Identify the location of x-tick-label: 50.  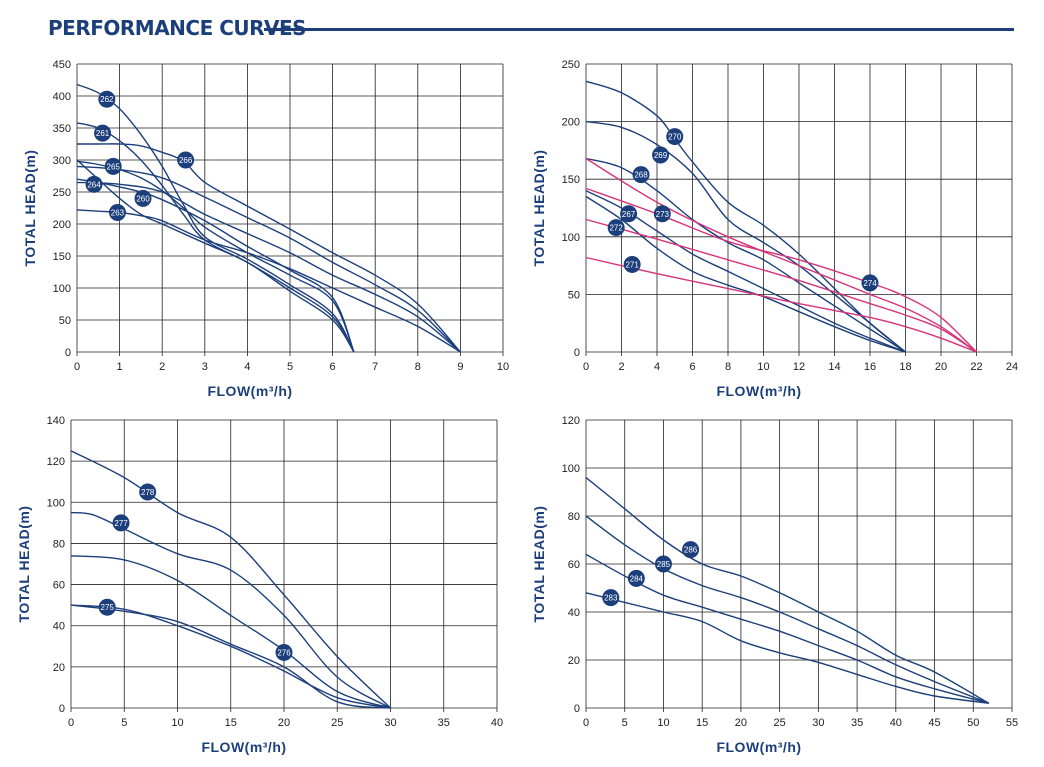
(973, 723).